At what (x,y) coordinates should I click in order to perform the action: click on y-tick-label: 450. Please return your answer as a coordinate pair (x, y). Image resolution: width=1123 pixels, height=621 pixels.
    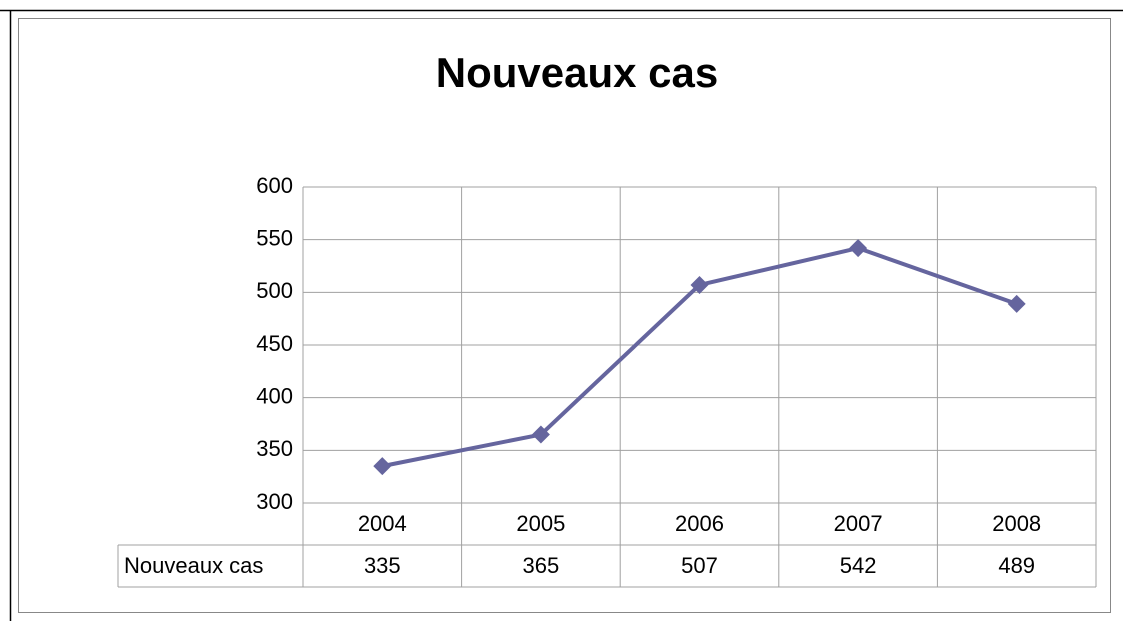
    Looking at the image, I should click on (274, 343).